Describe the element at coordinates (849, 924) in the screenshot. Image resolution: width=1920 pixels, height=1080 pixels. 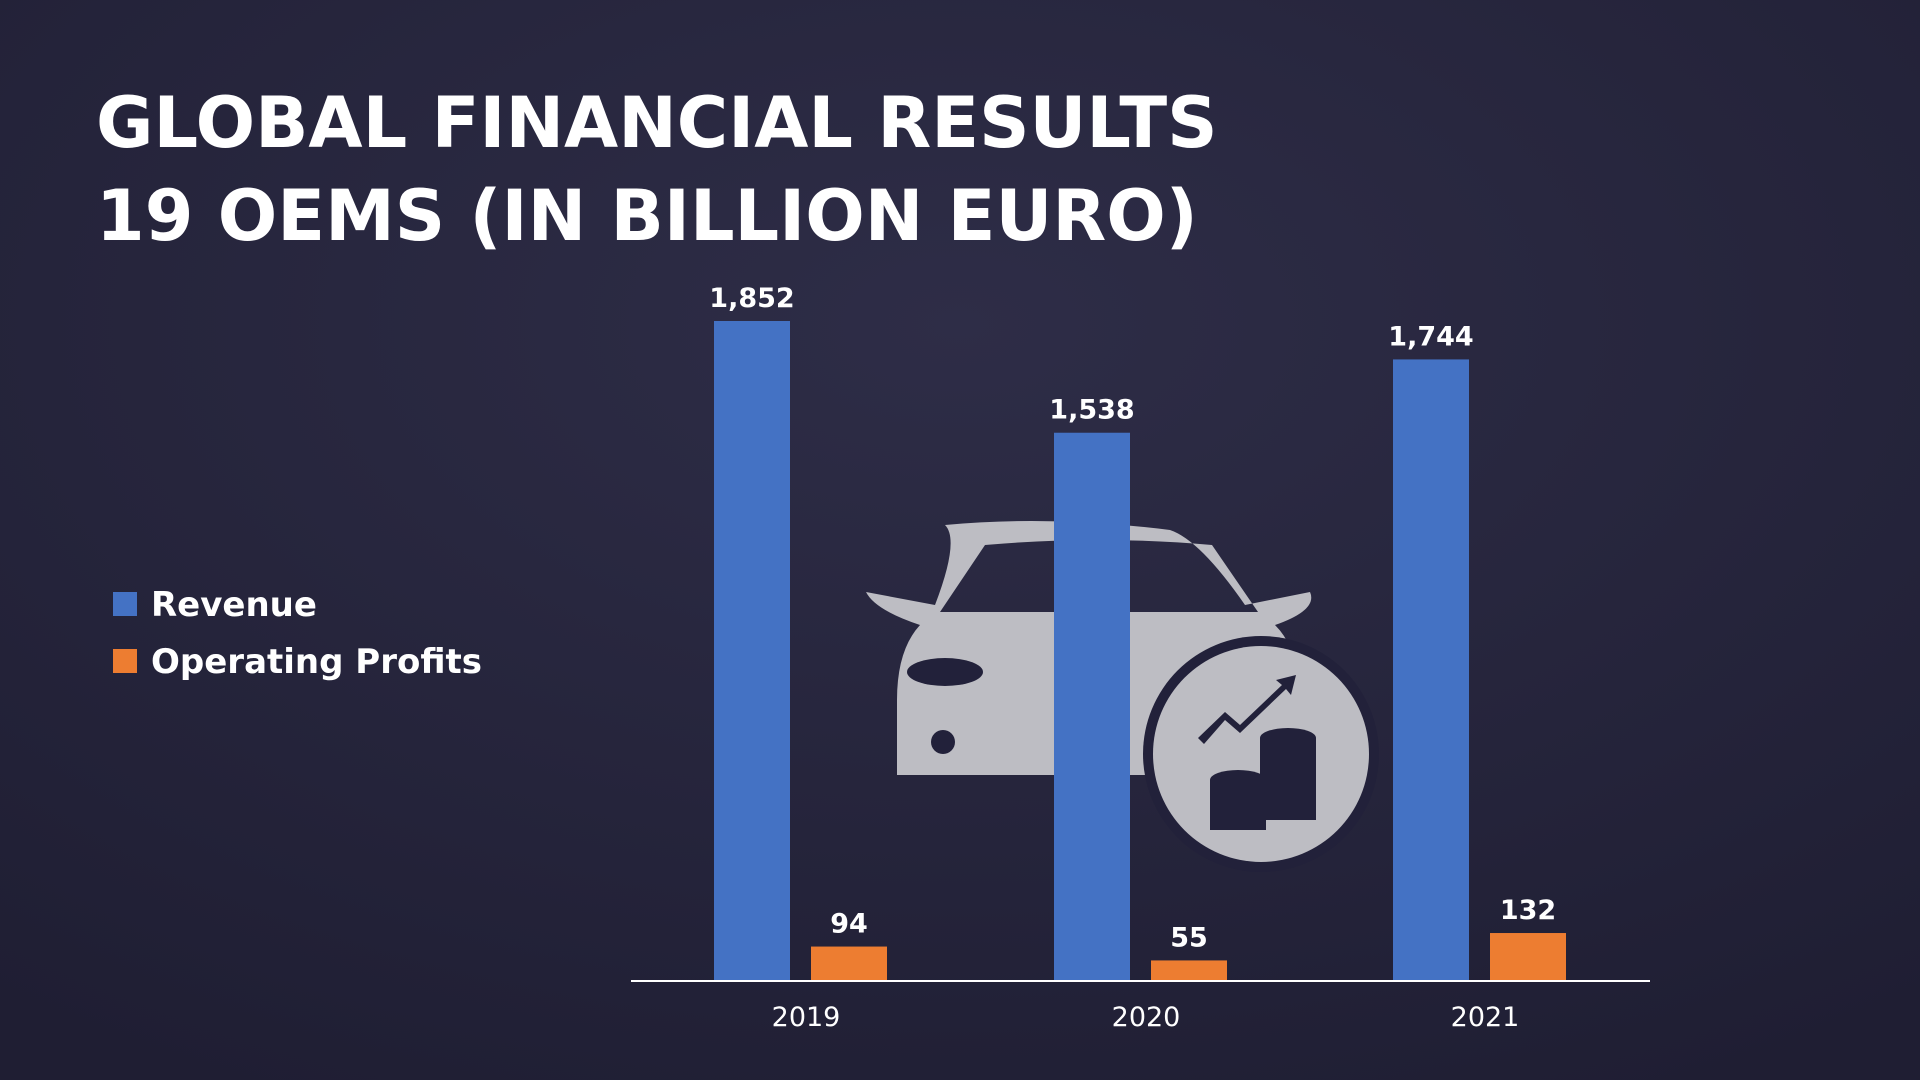
I see `value-label: 94` at that location.